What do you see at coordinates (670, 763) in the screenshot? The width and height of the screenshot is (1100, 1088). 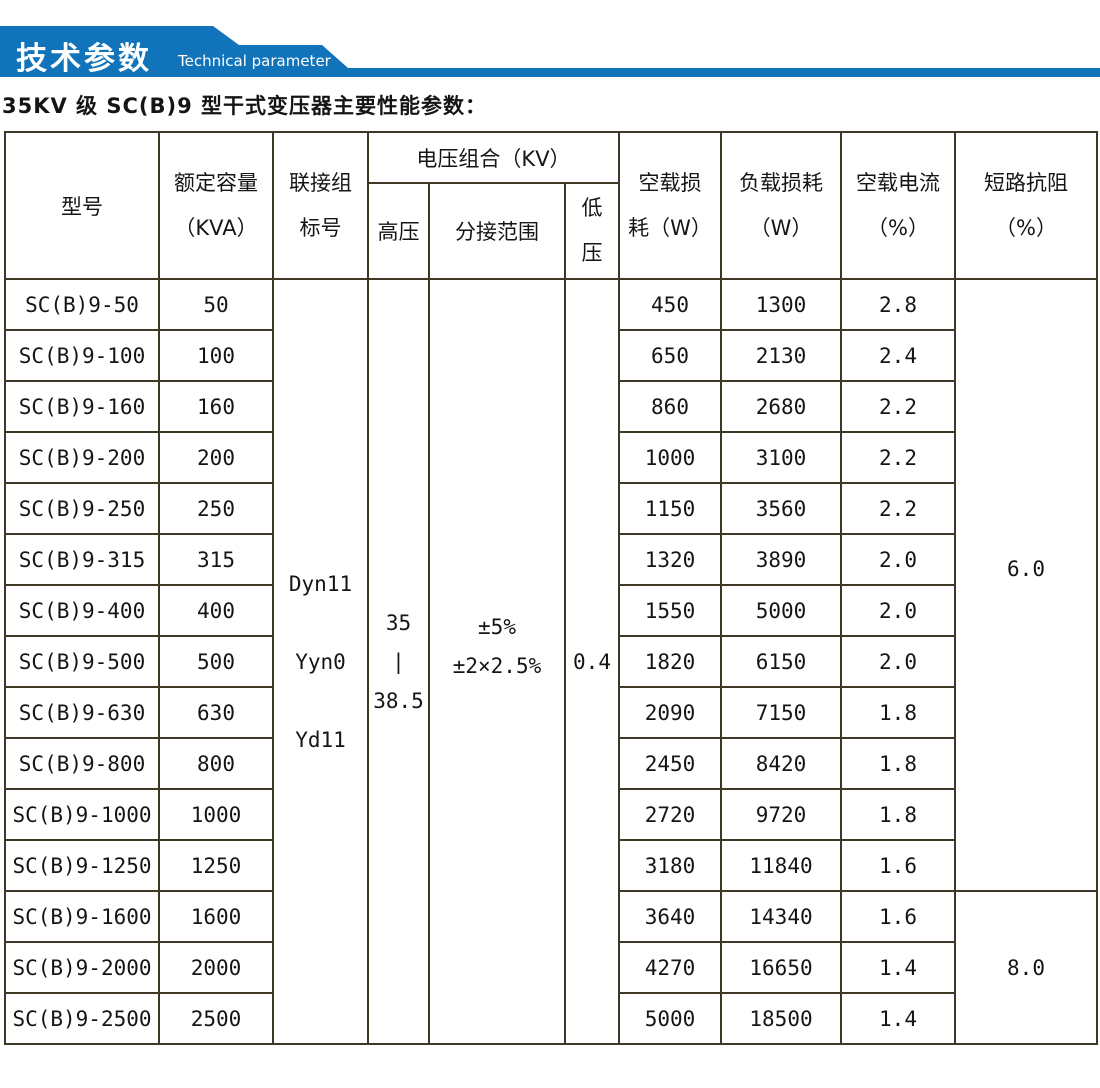 I see `noload-loss-cell: 2450` at bounding box center [670, 763].